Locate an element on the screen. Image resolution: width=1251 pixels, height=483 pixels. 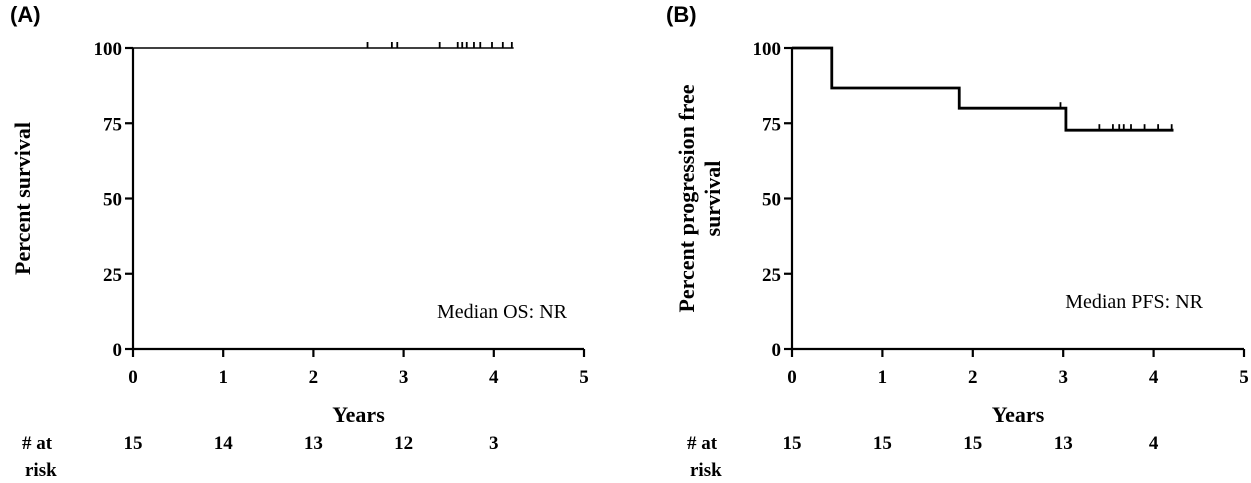
y-axis-title: Percent survival is located at coordinates (22, 198).